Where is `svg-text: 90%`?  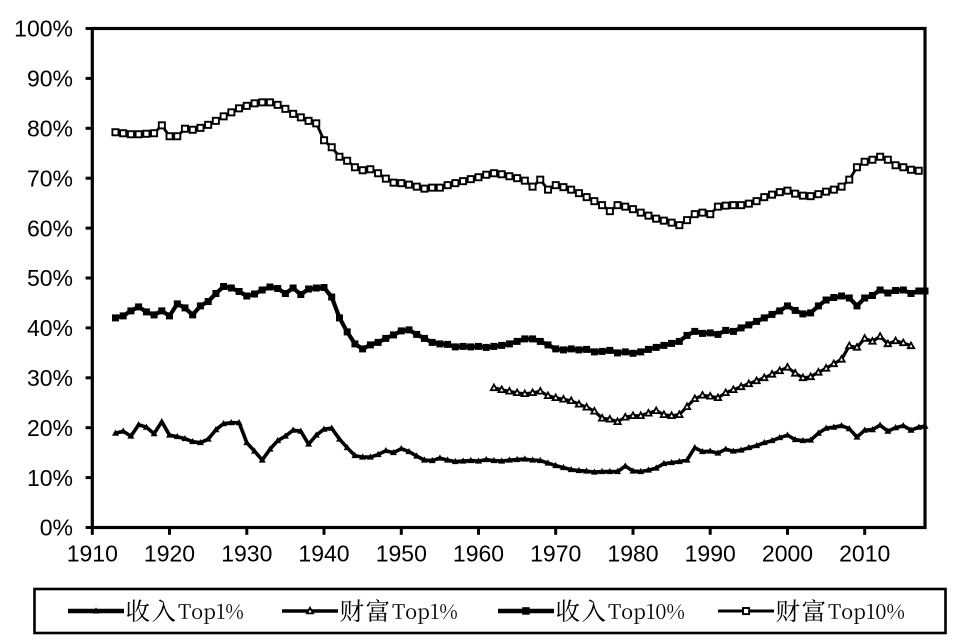 svg-text: 90% is located at coordinates (50, 79).